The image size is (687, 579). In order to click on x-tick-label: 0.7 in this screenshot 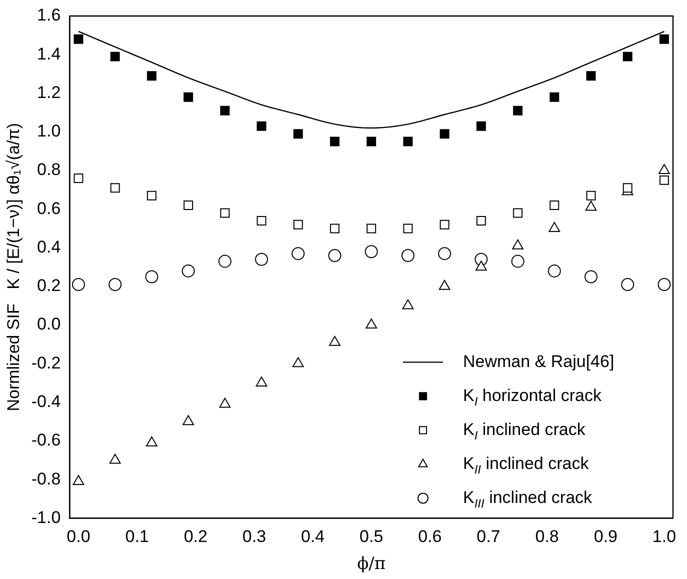, I will do `click(488, 536)`.